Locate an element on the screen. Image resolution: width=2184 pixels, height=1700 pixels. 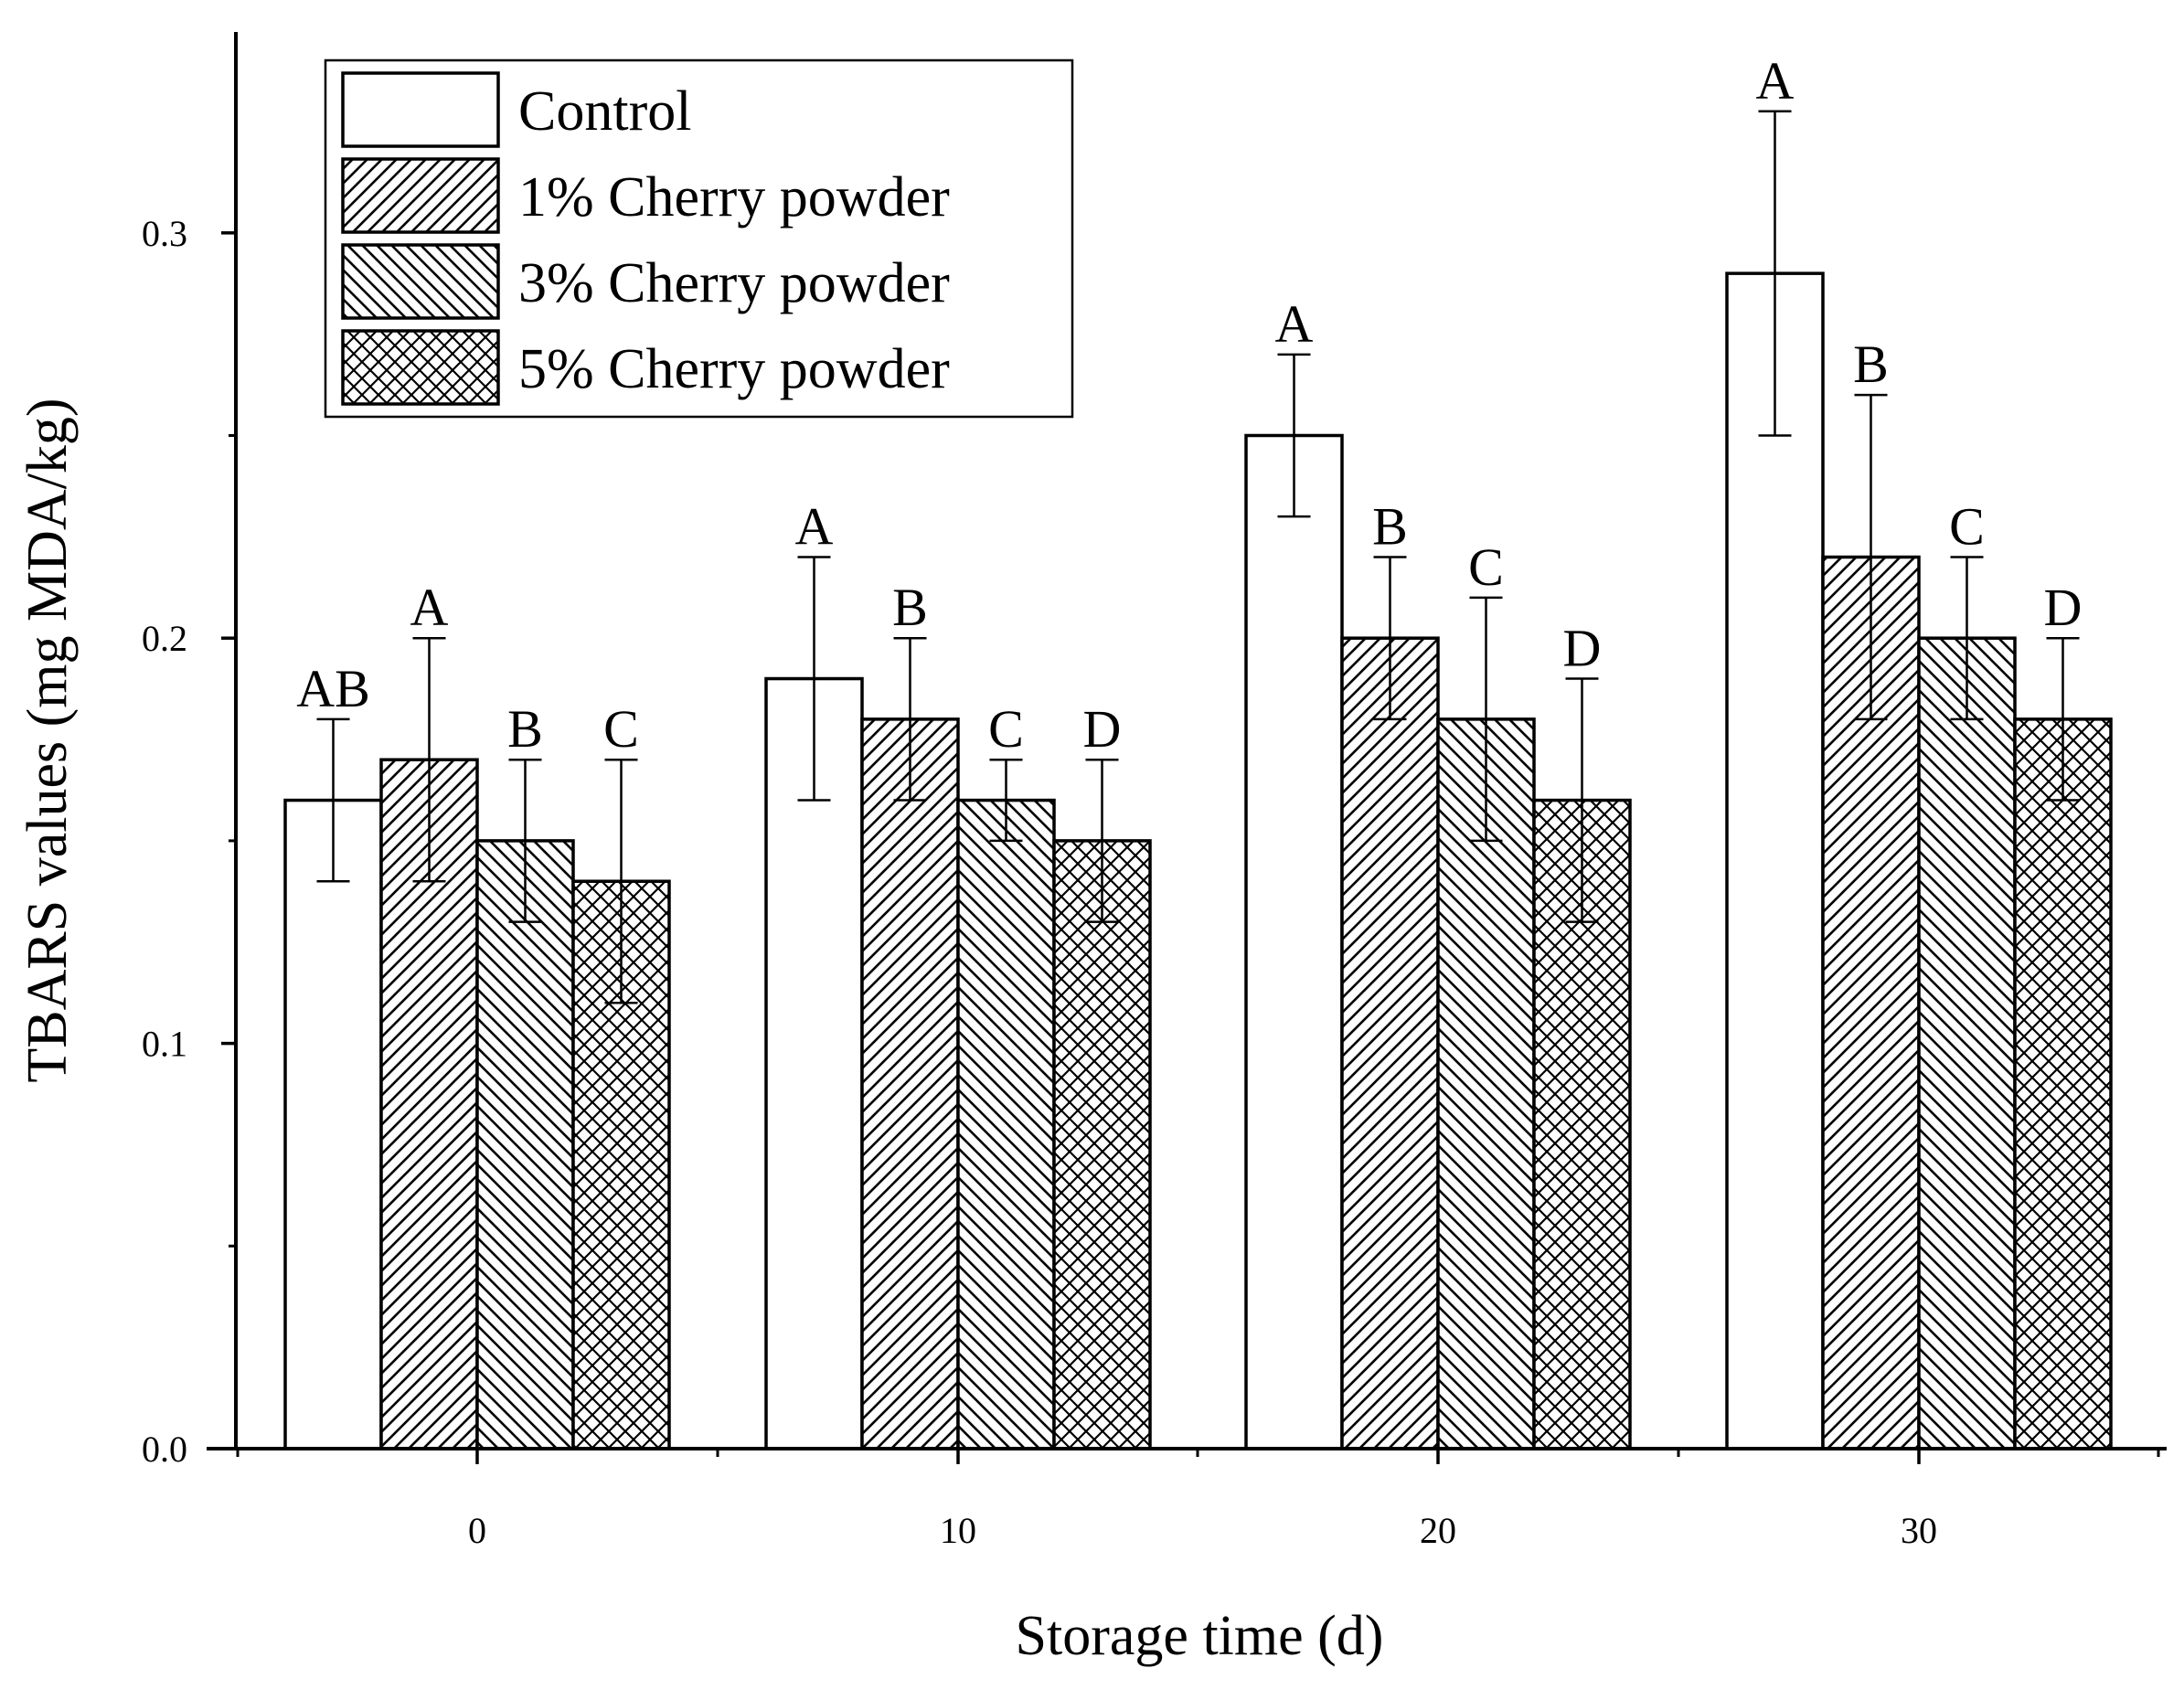
y-tick-label: 0.2 is located at coordinates (164, 638).